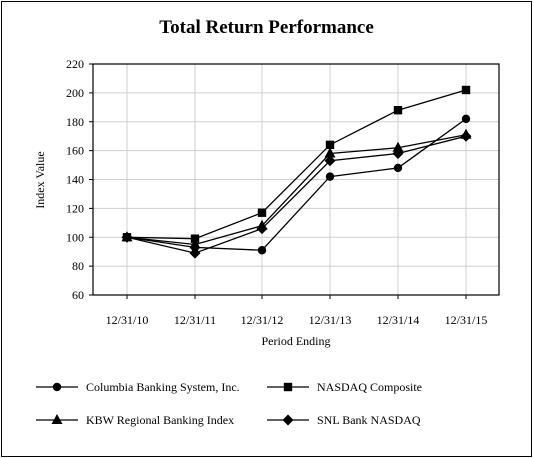  I want to click on y-tick-label: 60, so click(78, 295).